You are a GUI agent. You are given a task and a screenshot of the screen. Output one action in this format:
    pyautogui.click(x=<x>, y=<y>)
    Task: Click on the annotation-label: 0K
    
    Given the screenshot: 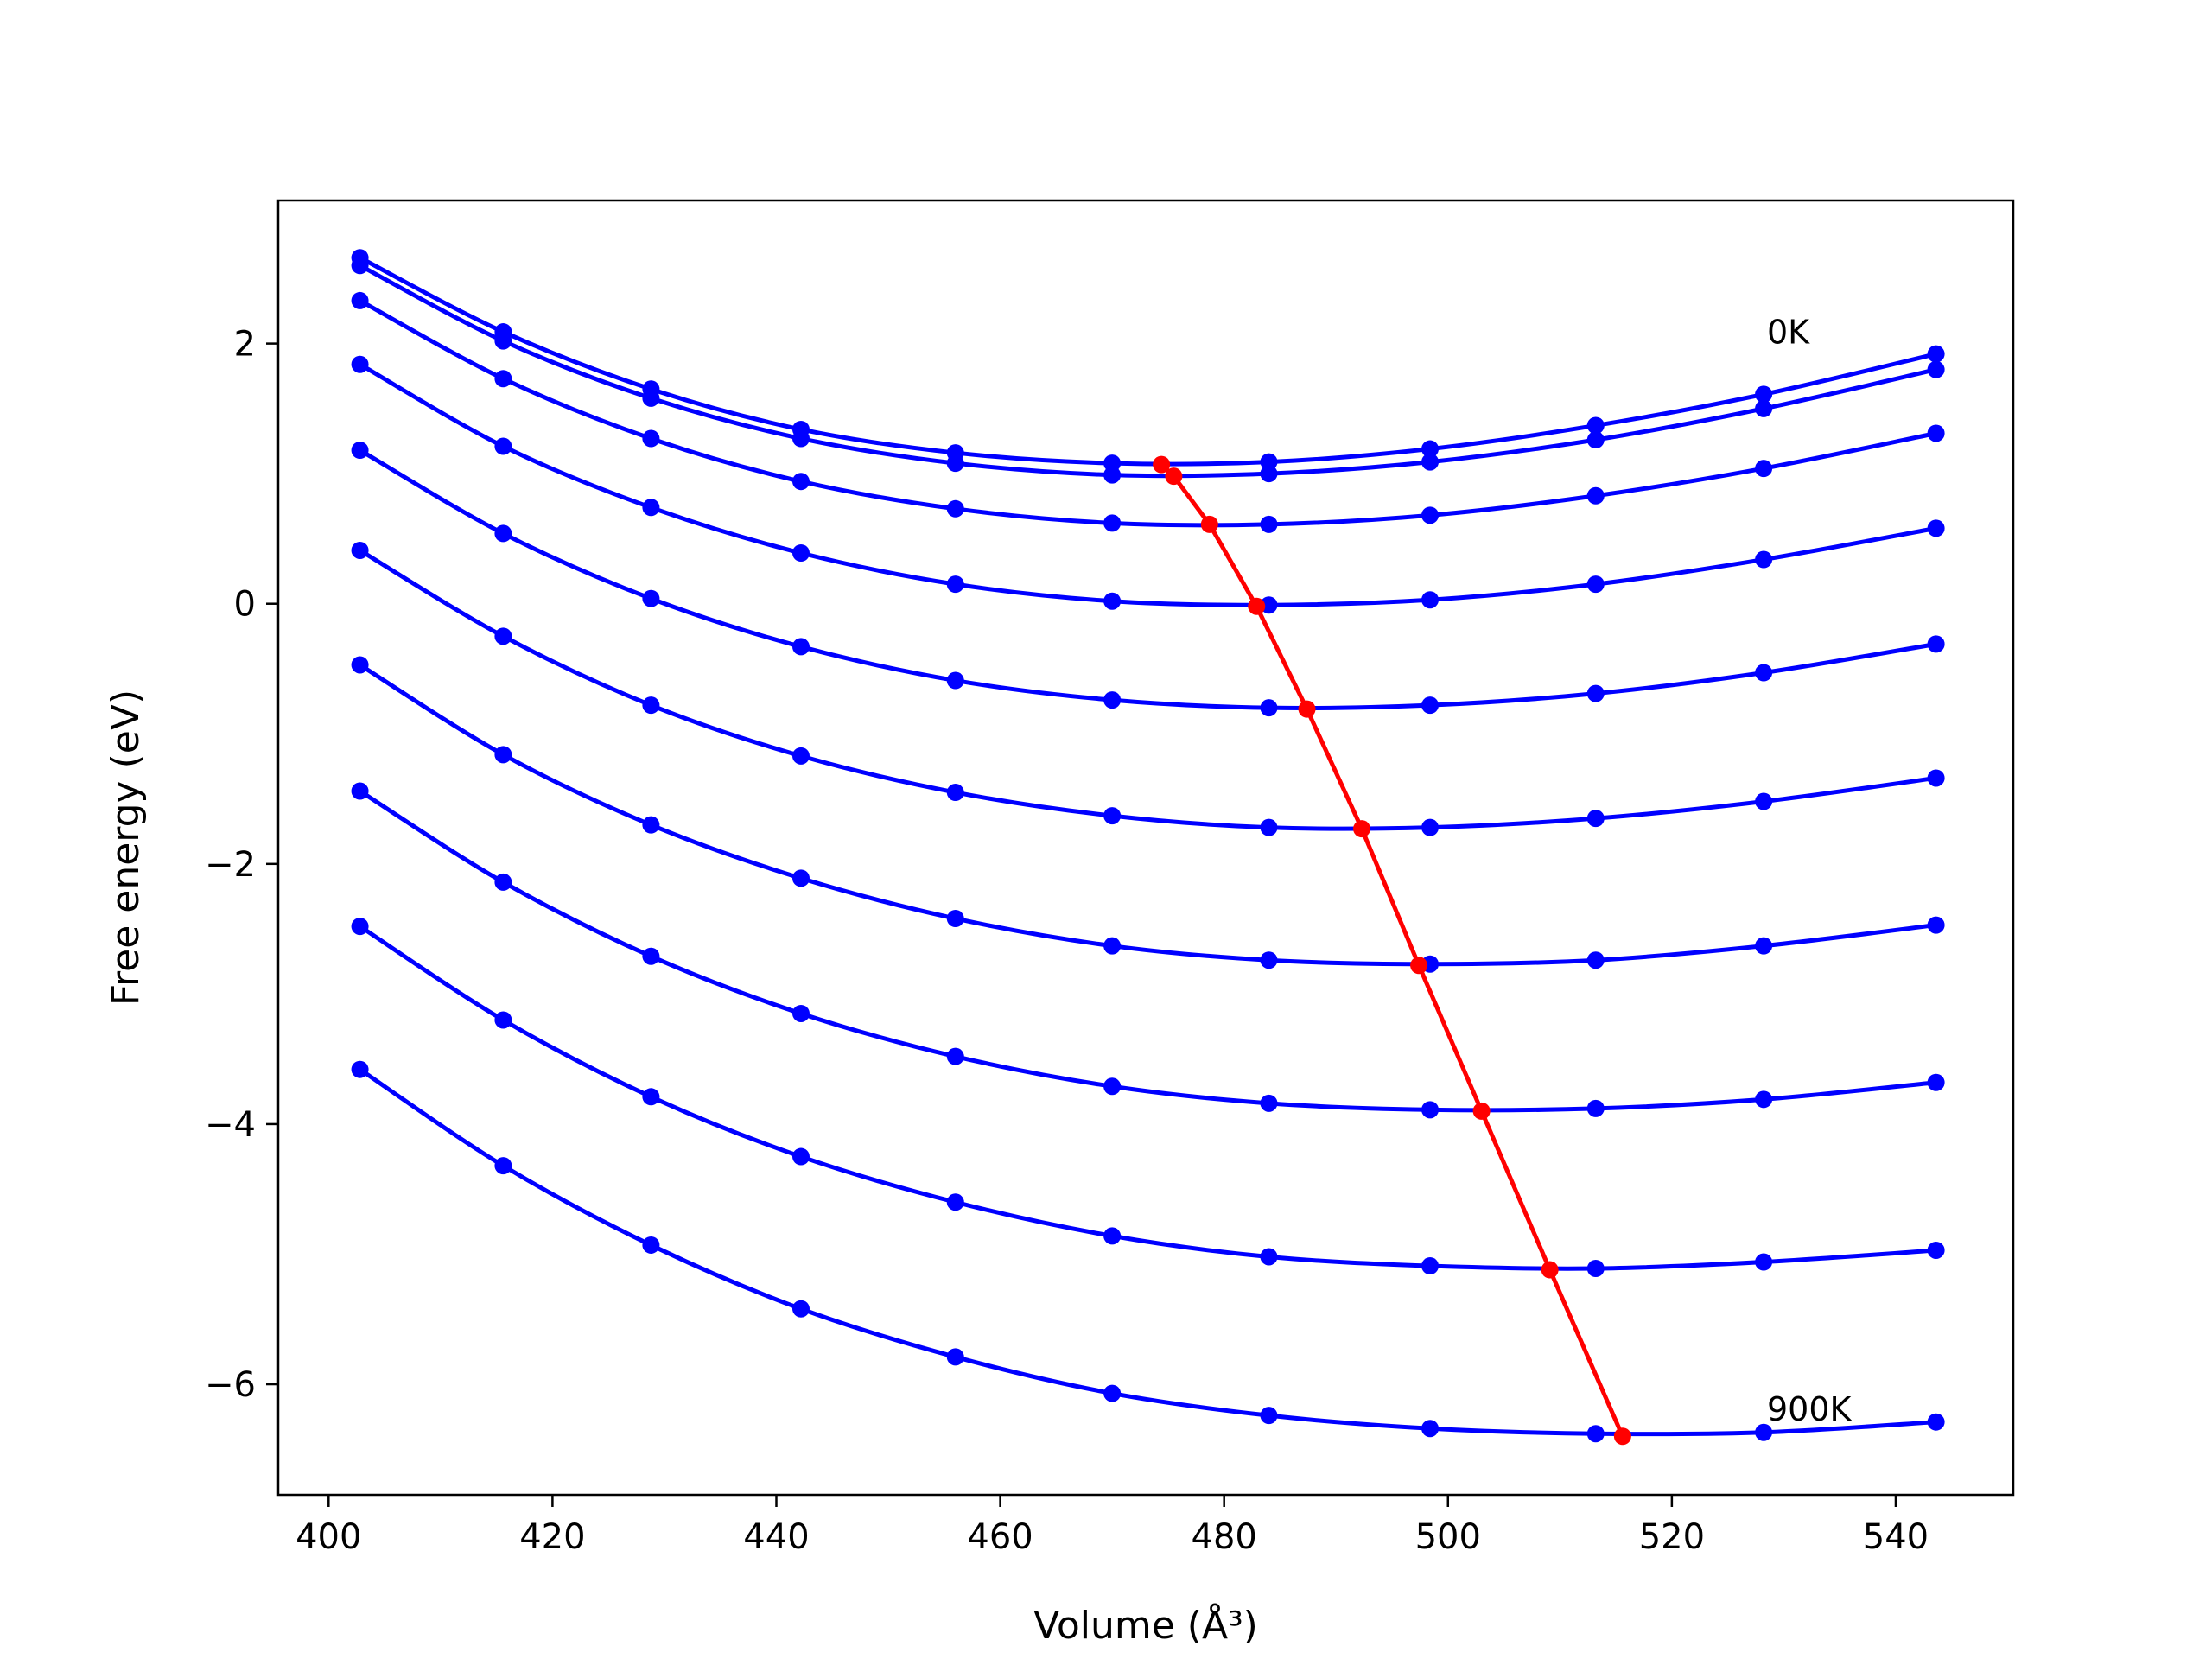 What is the action you would take?
    pyautogui.click(x=1788, y=333)
    